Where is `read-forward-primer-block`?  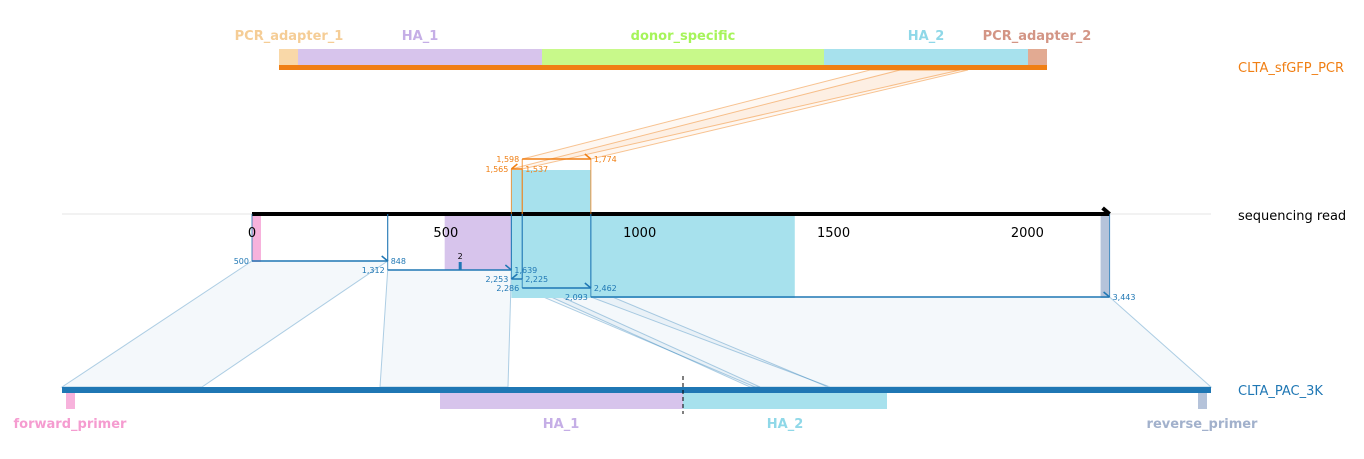 read-forward-primer-block is located at coordinates (256, 238).